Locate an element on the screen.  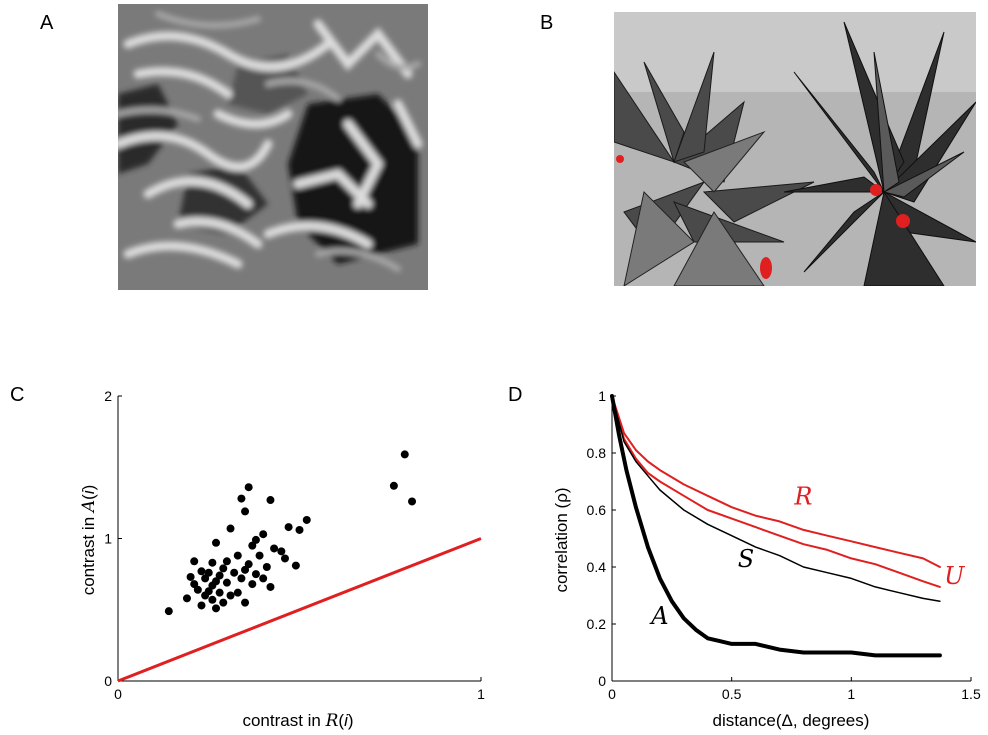
panel-c-y-tick-label: 0 is located at coordinates (108, 681).